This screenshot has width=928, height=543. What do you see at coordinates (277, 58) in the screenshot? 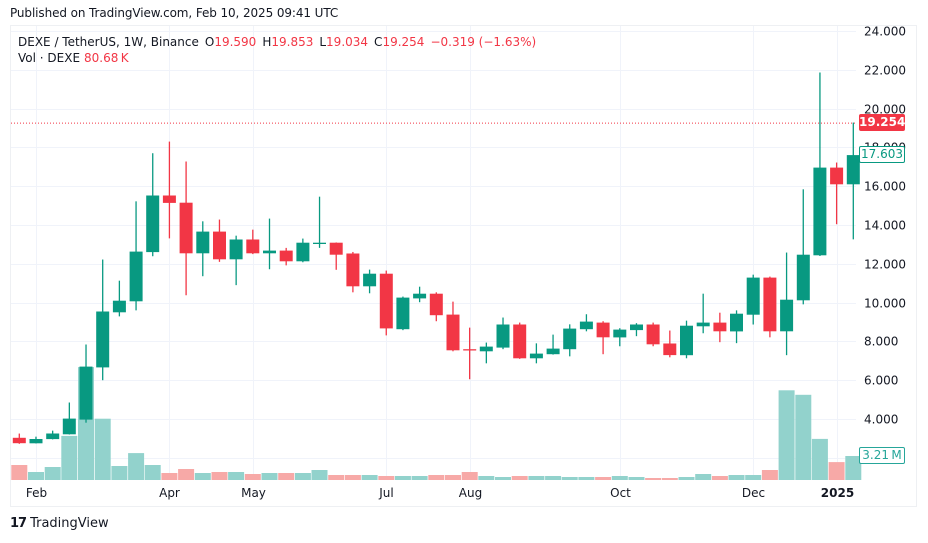
I see `volume-row: Vol · DEXE 80.68 K` at bounding box center [277, 58].